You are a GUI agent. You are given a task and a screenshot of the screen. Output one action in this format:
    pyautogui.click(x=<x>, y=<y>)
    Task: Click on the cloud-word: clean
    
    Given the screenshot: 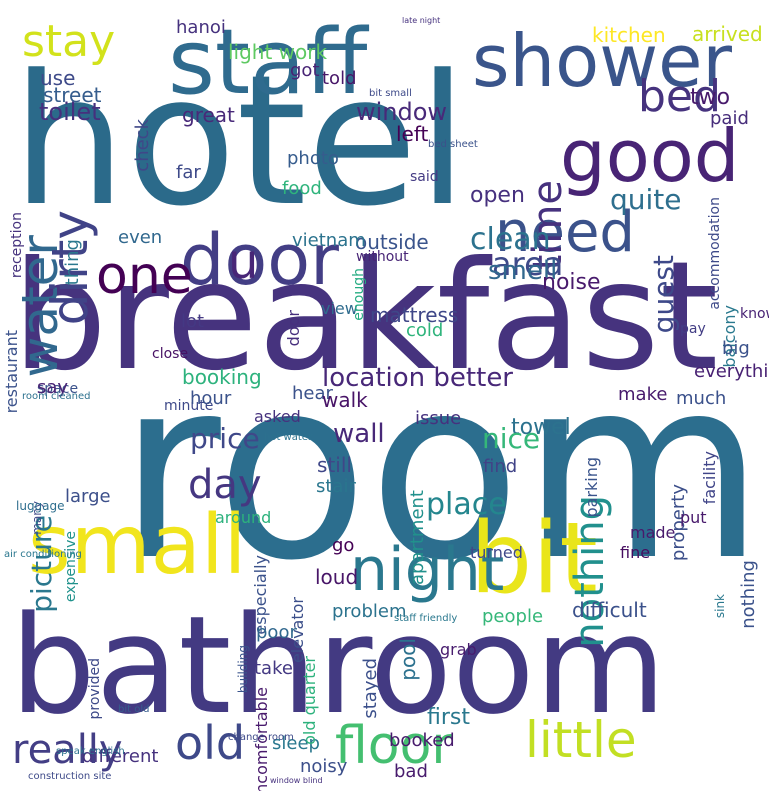 What is the action you would take?
    pyautogui.click(x=510, y=239)
    